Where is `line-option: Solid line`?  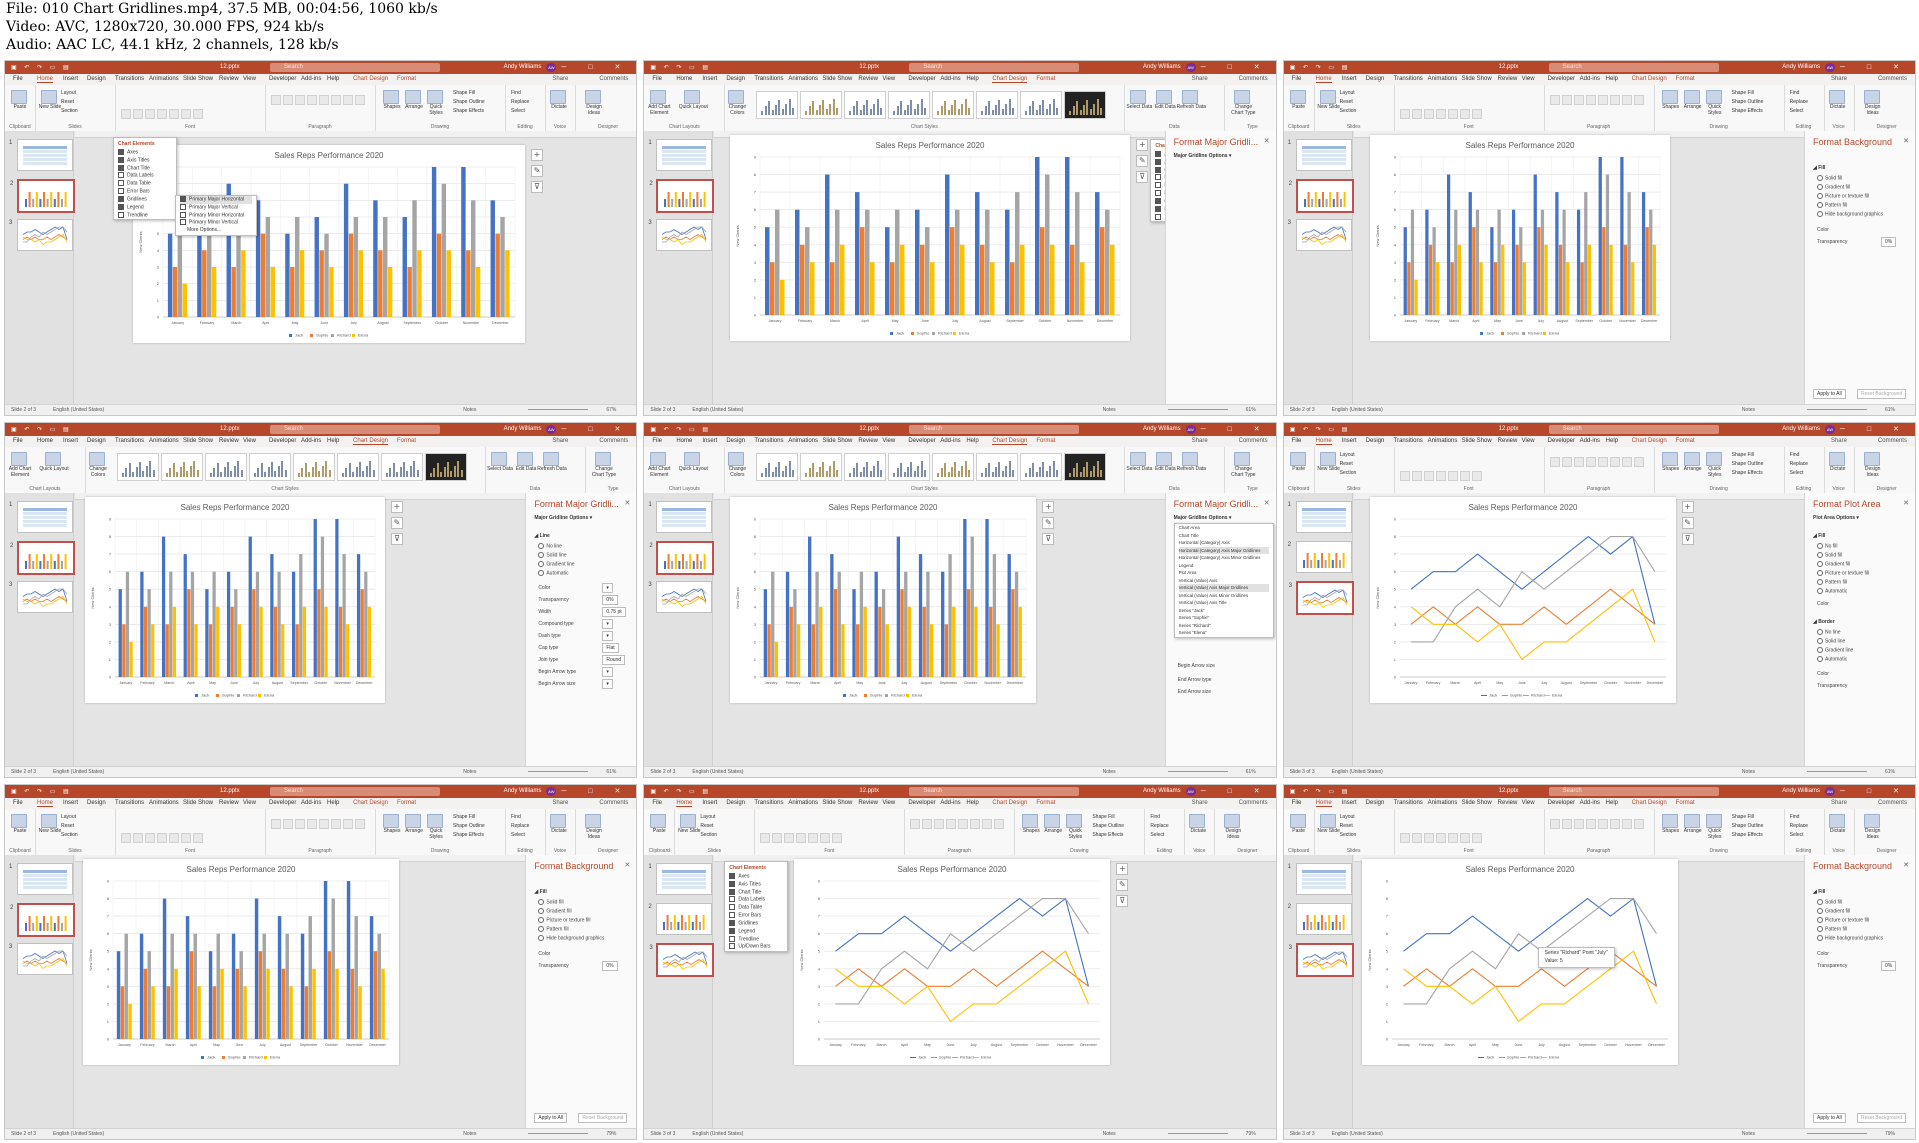
line-option: Solid line is located at coordinates (552, 555).